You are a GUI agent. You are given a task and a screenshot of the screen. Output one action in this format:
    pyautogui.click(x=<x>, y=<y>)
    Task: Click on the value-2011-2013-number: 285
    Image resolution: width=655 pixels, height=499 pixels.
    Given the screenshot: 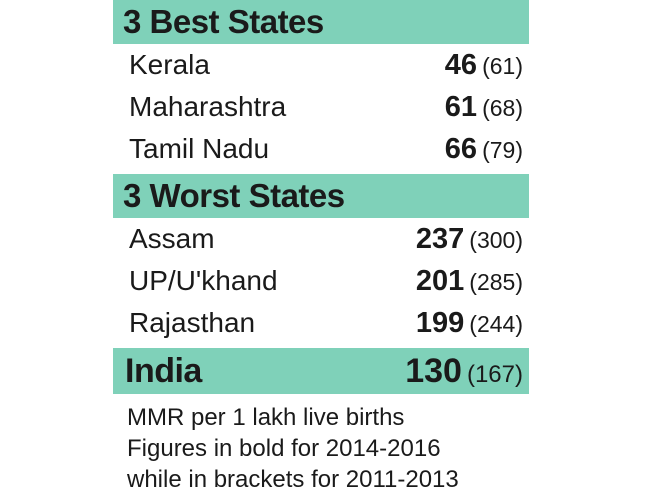 What is the action you would take?
    pyautogui.click(x=496, y=281)
    